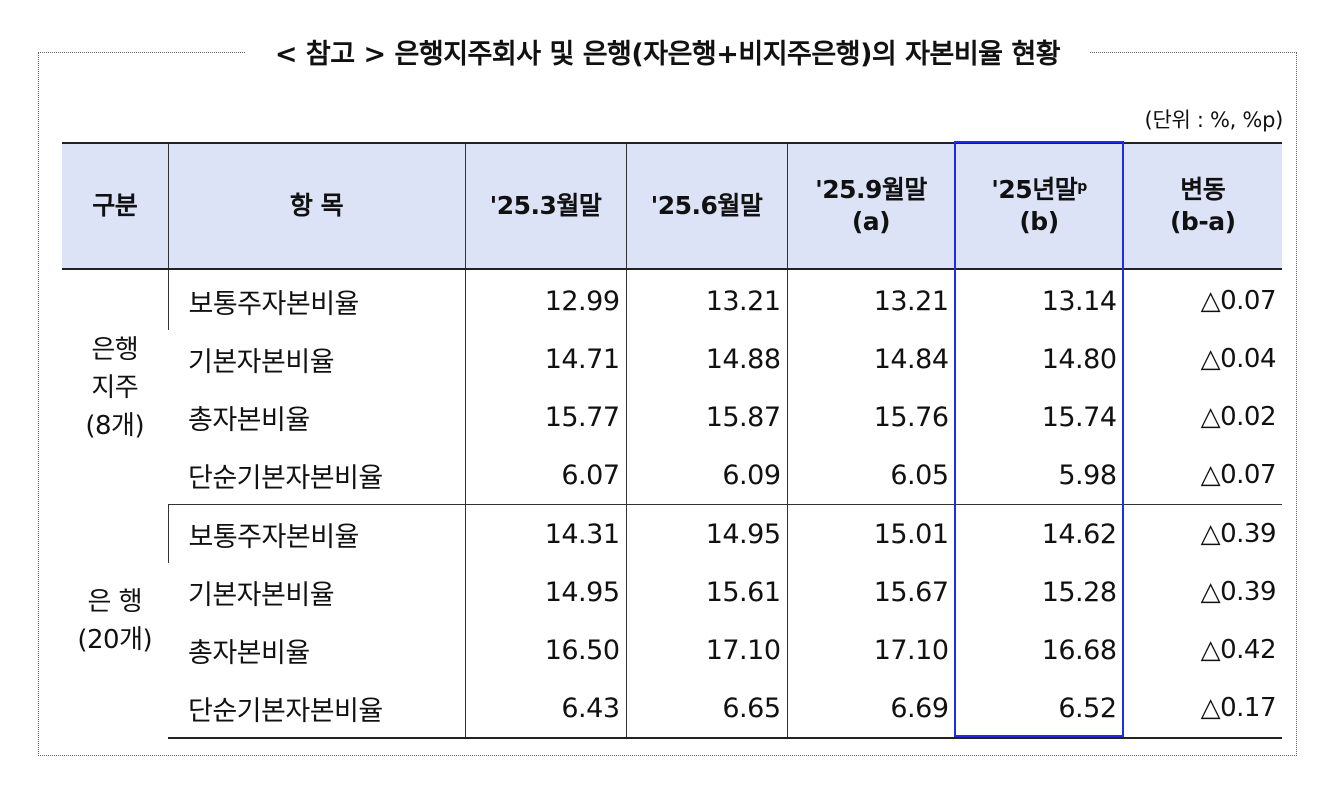 This screenshot has width=1335, height=800. Describe the element at coordinates (1038, 206) in the screenshot. I see `header-c4: '25년말p (b)` at that location.